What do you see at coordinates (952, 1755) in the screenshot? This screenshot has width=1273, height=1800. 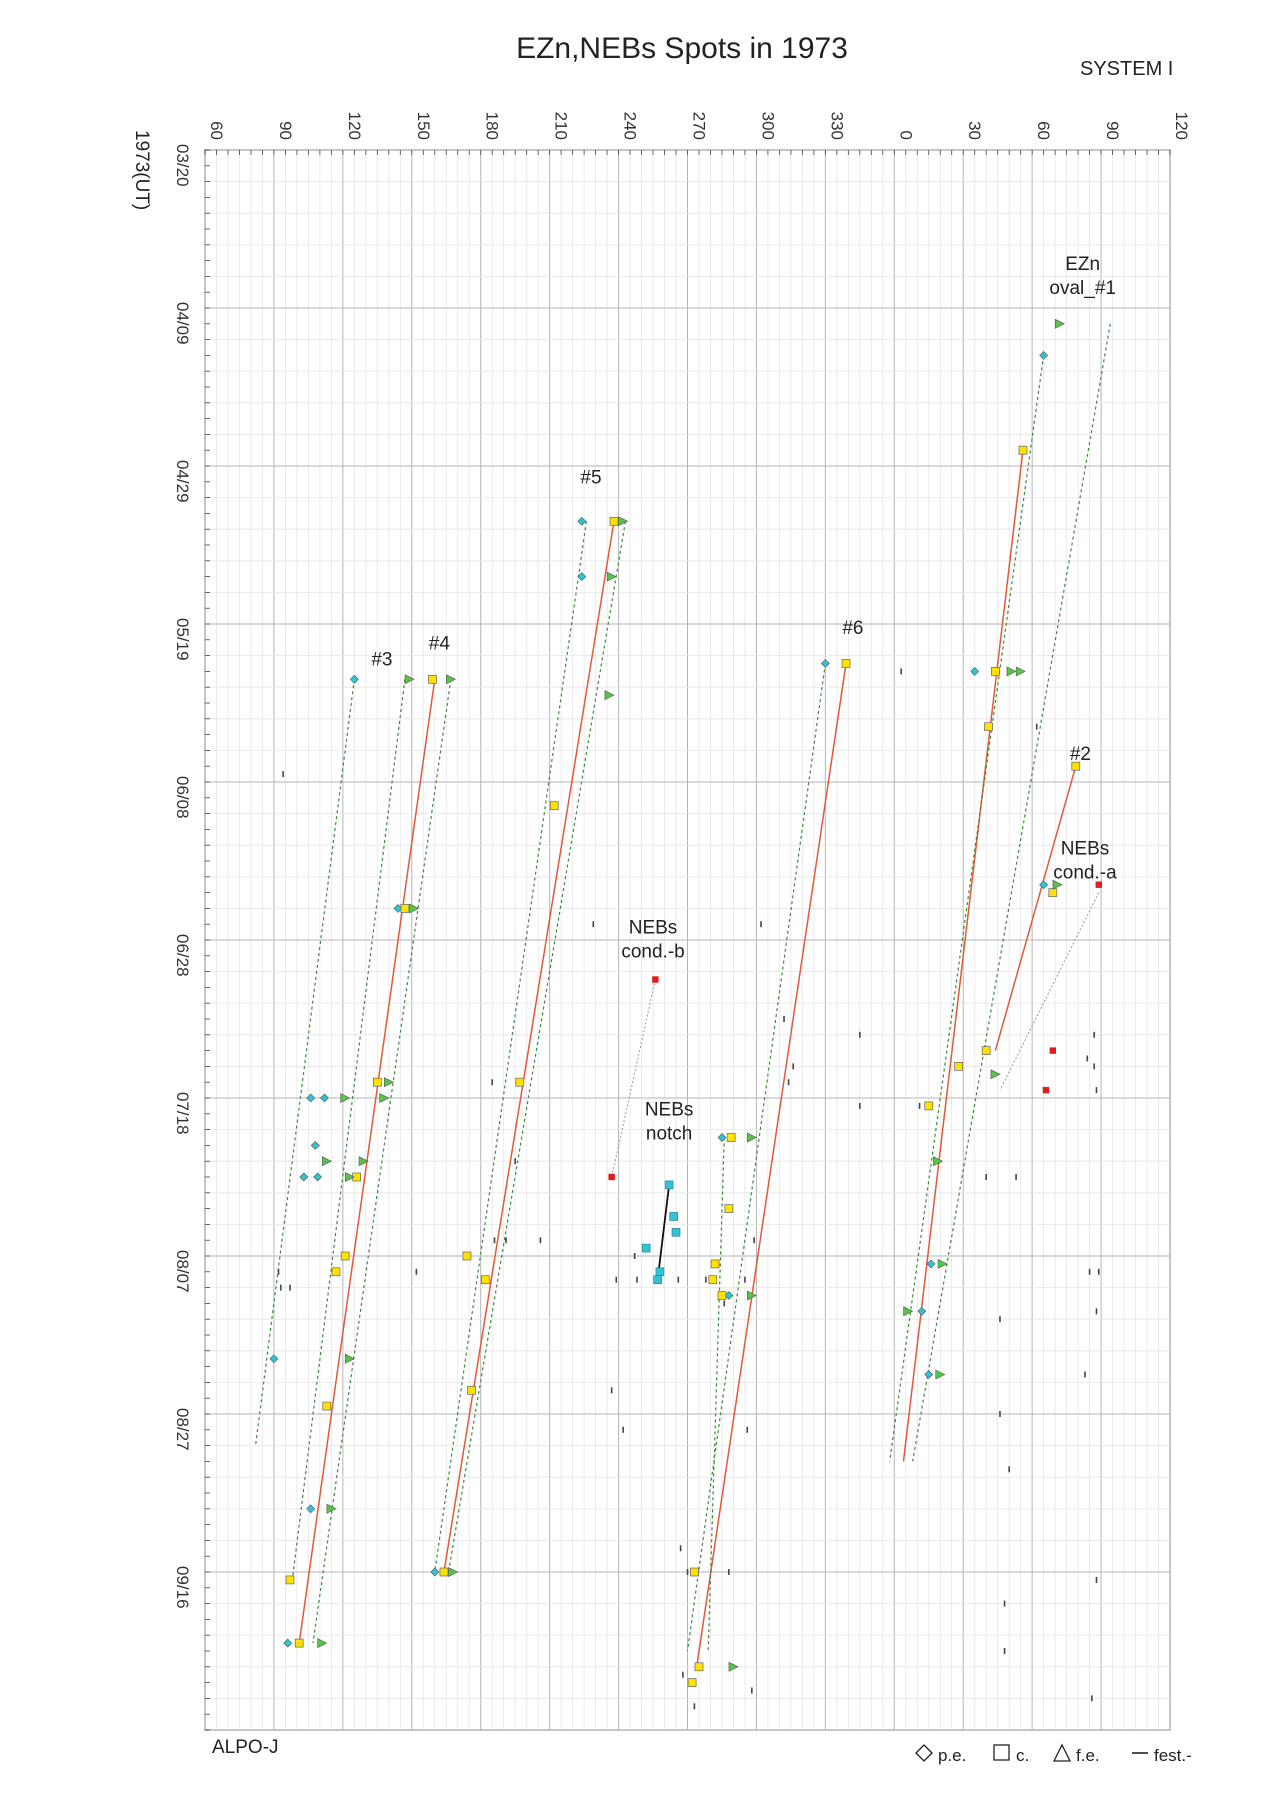 I see `legend-label: p.e.` at bounding box center [952, 1755].